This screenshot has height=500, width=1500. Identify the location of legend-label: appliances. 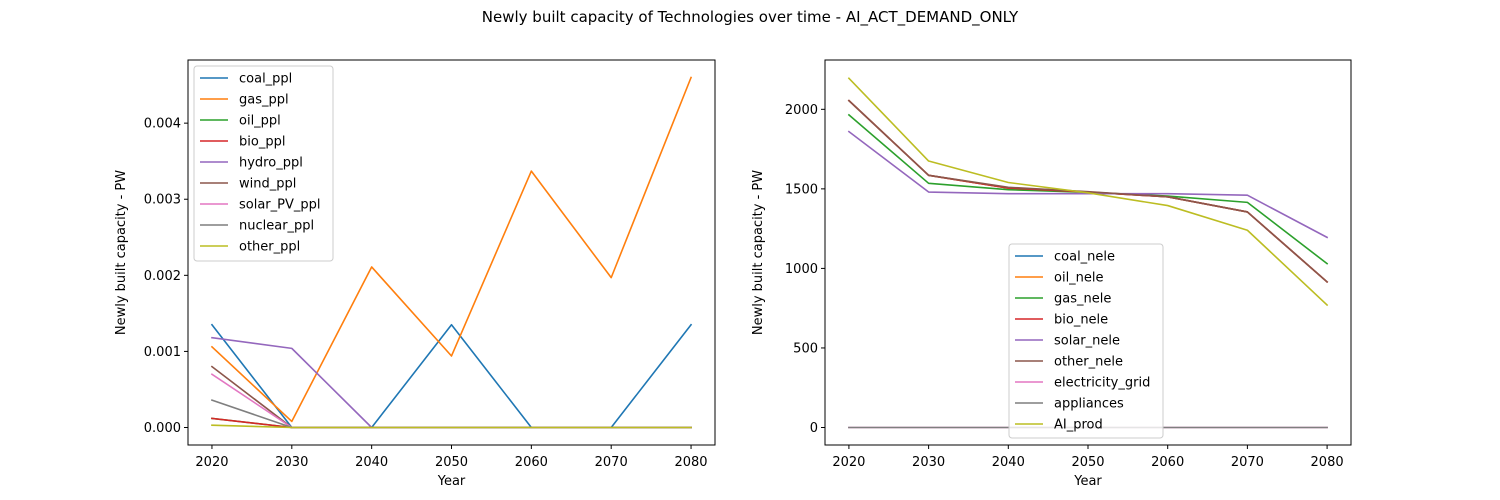
(1089, 404).